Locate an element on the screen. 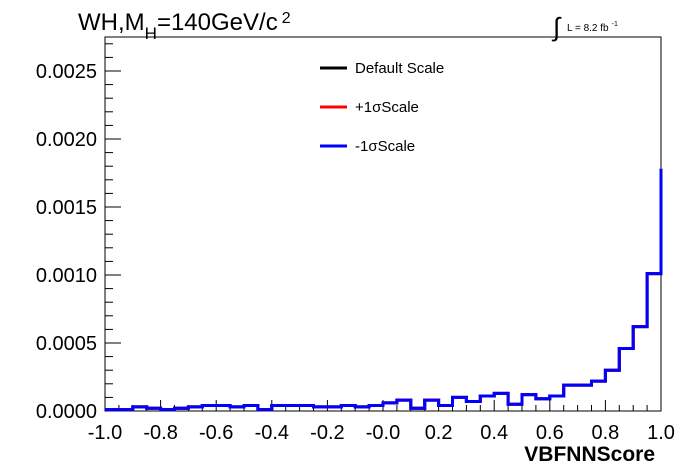  x-tick-label: 0.8 is located at coordinates (605, 433).